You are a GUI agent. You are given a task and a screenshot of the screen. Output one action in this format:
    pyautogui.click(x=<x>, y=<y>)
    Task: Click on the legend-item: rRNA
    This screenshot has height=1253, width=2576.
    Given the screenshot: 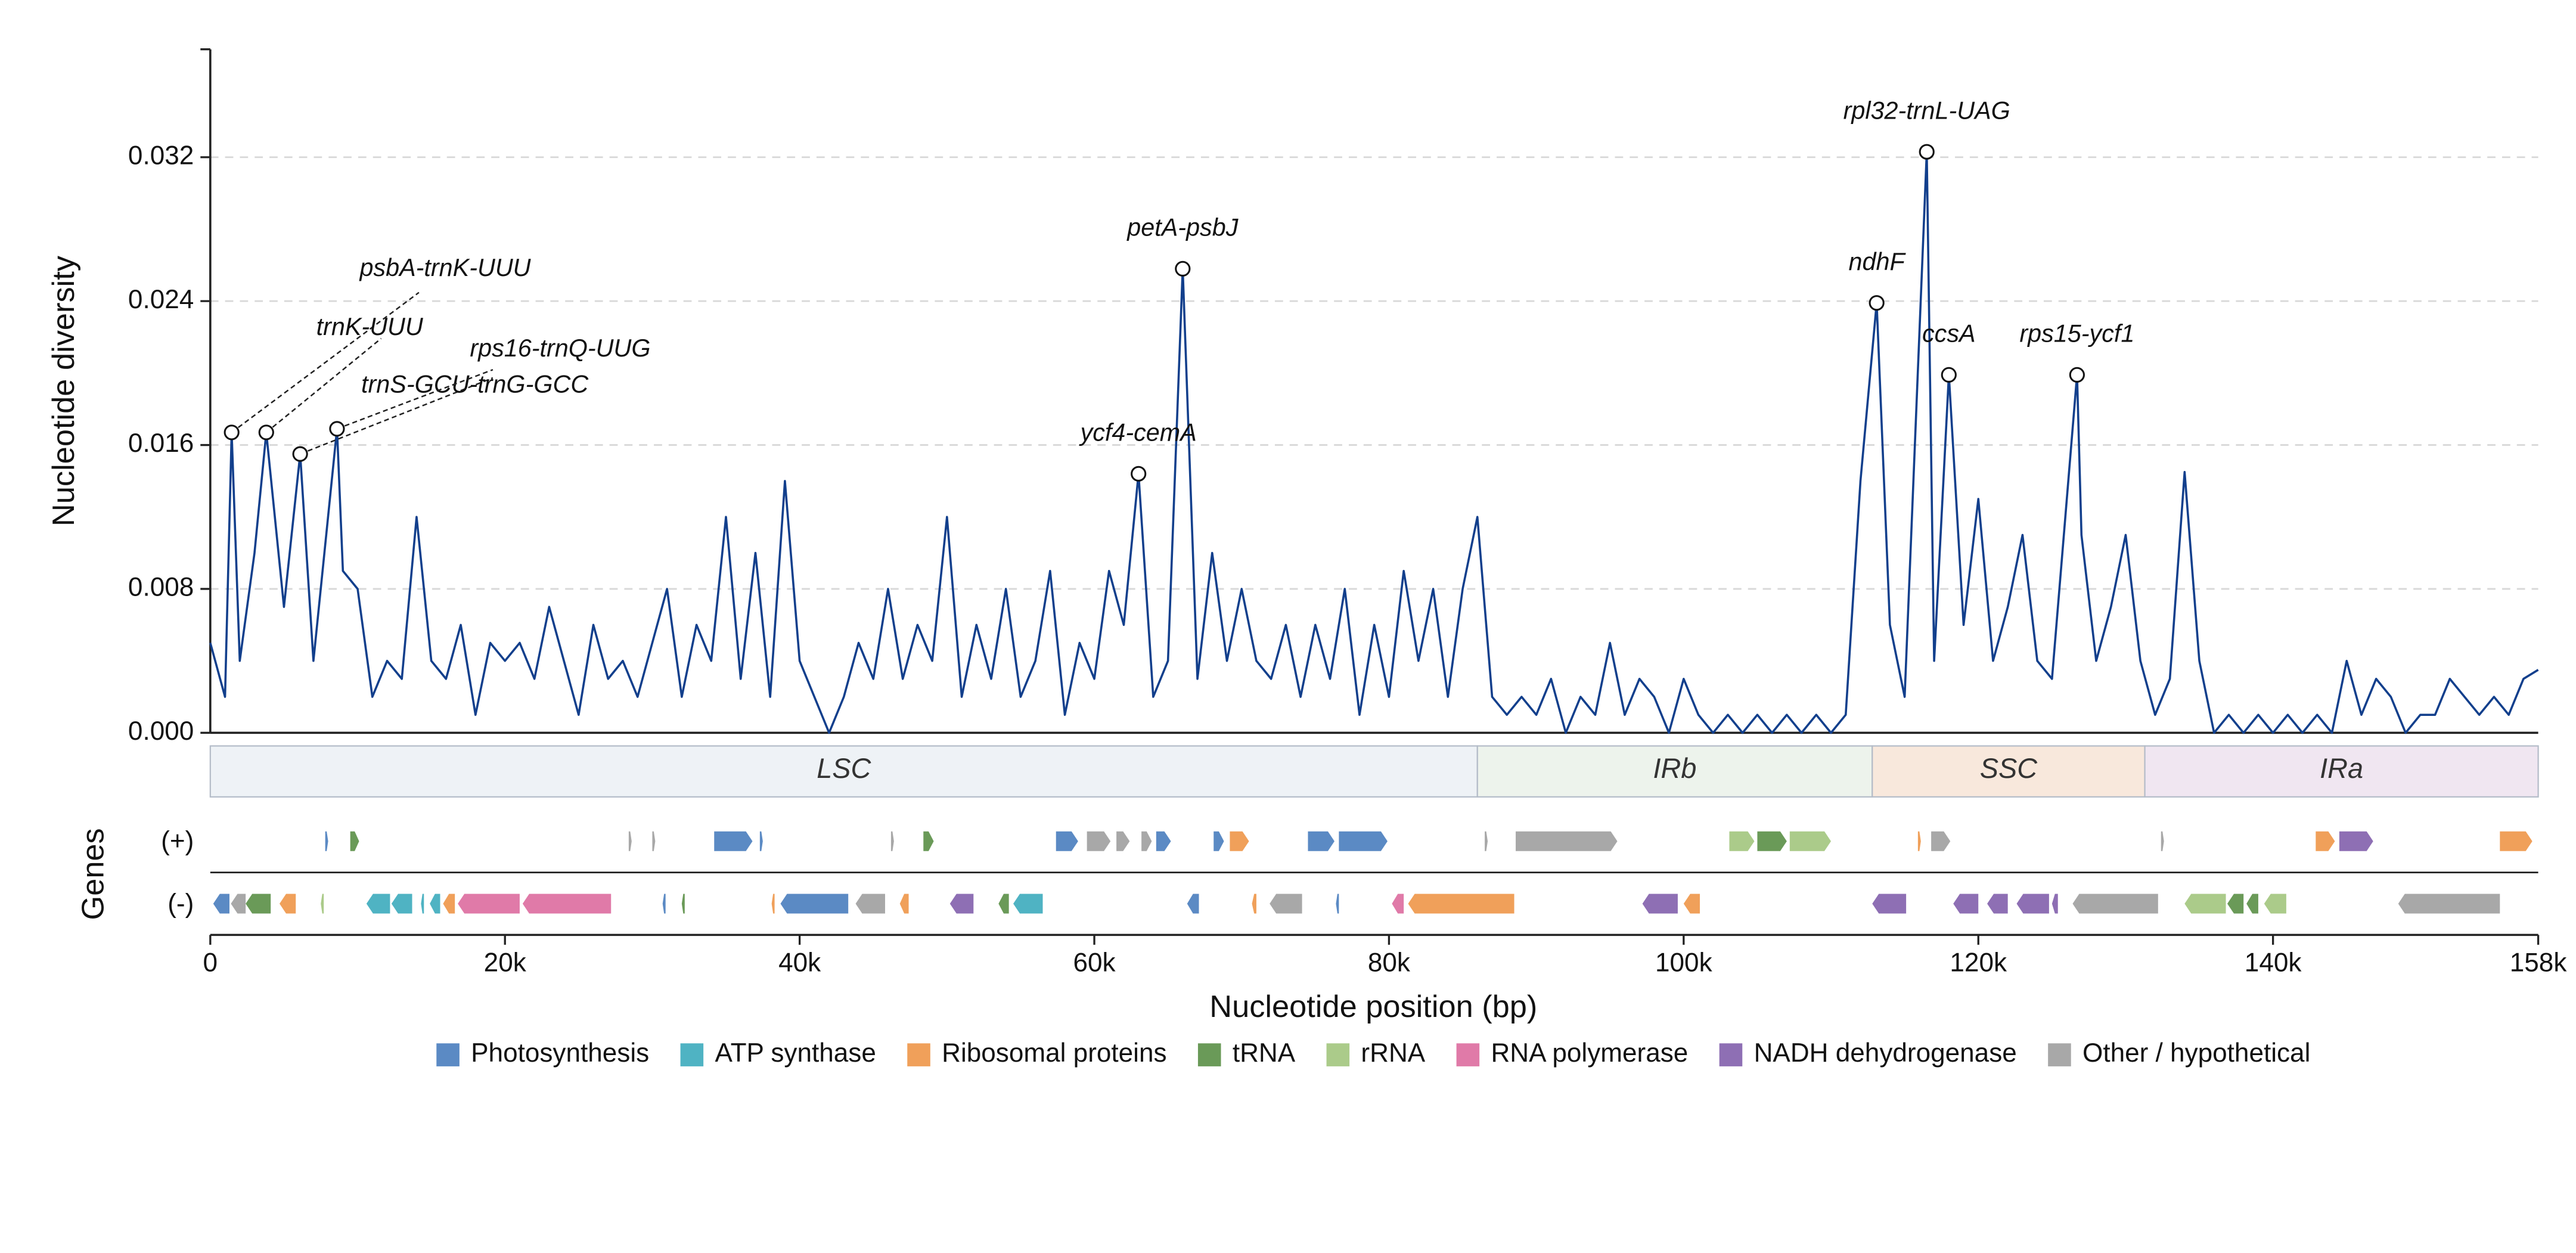 What is the action you would take?
    pyautogui.click(x=1376, y=1053)
    